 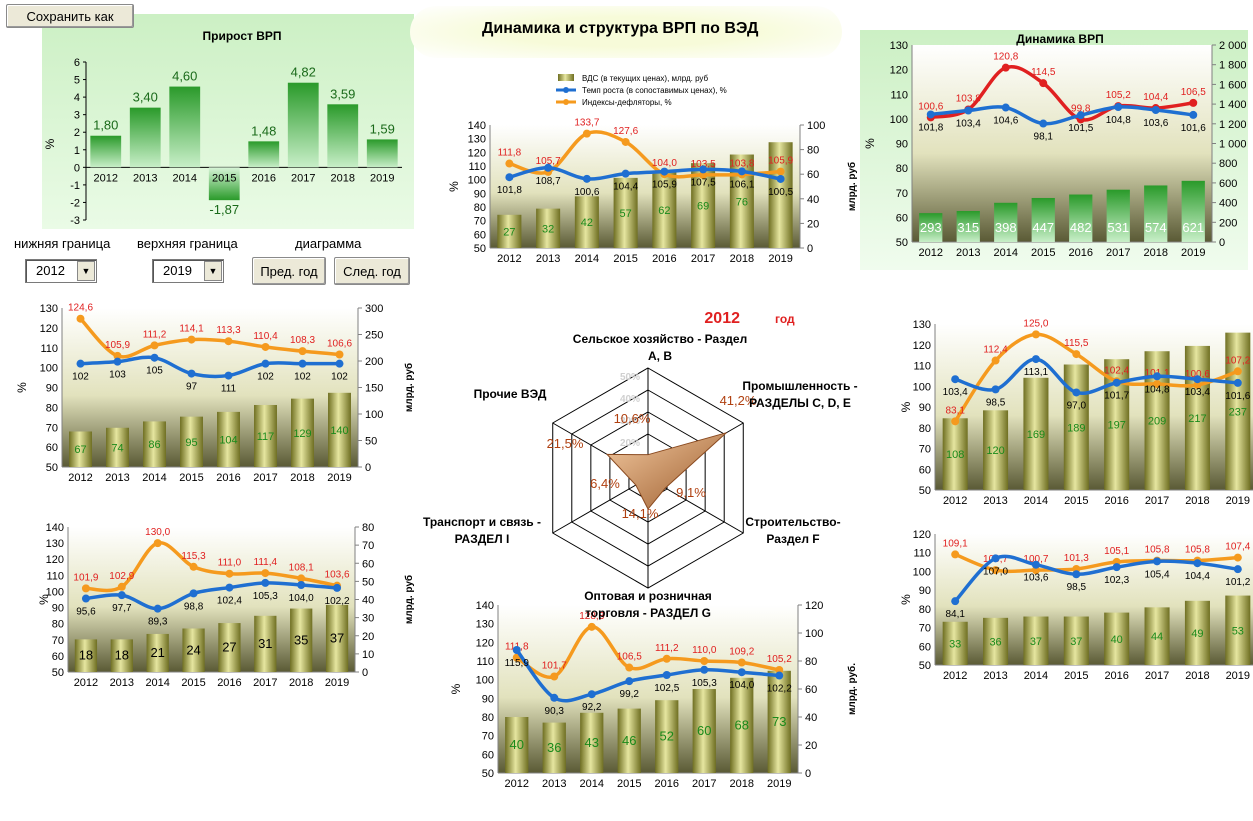 I want to click on y2-axis-label: млрд. руб, so click(x=409, y=599).